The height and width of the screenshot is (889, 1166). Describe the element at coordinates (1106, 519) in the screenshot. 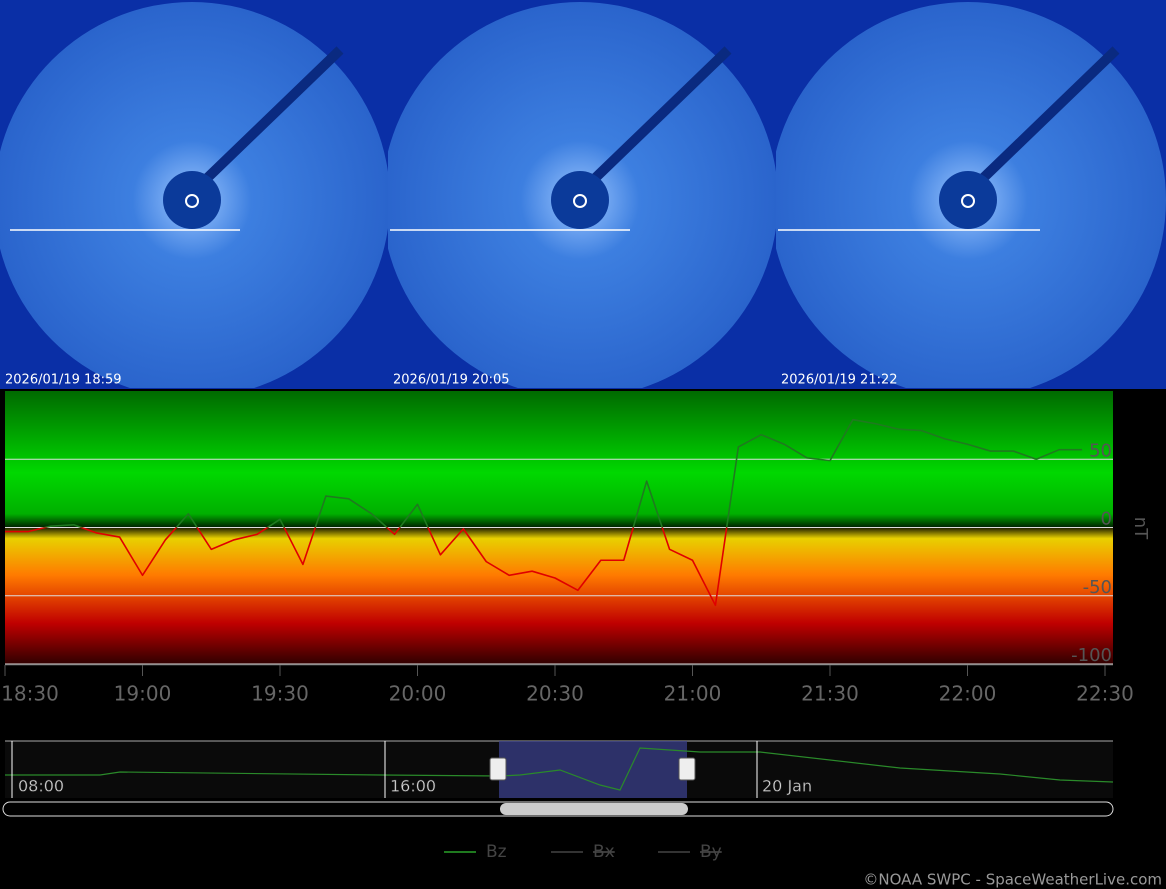

I see `y-tick-label: 0` at that location.